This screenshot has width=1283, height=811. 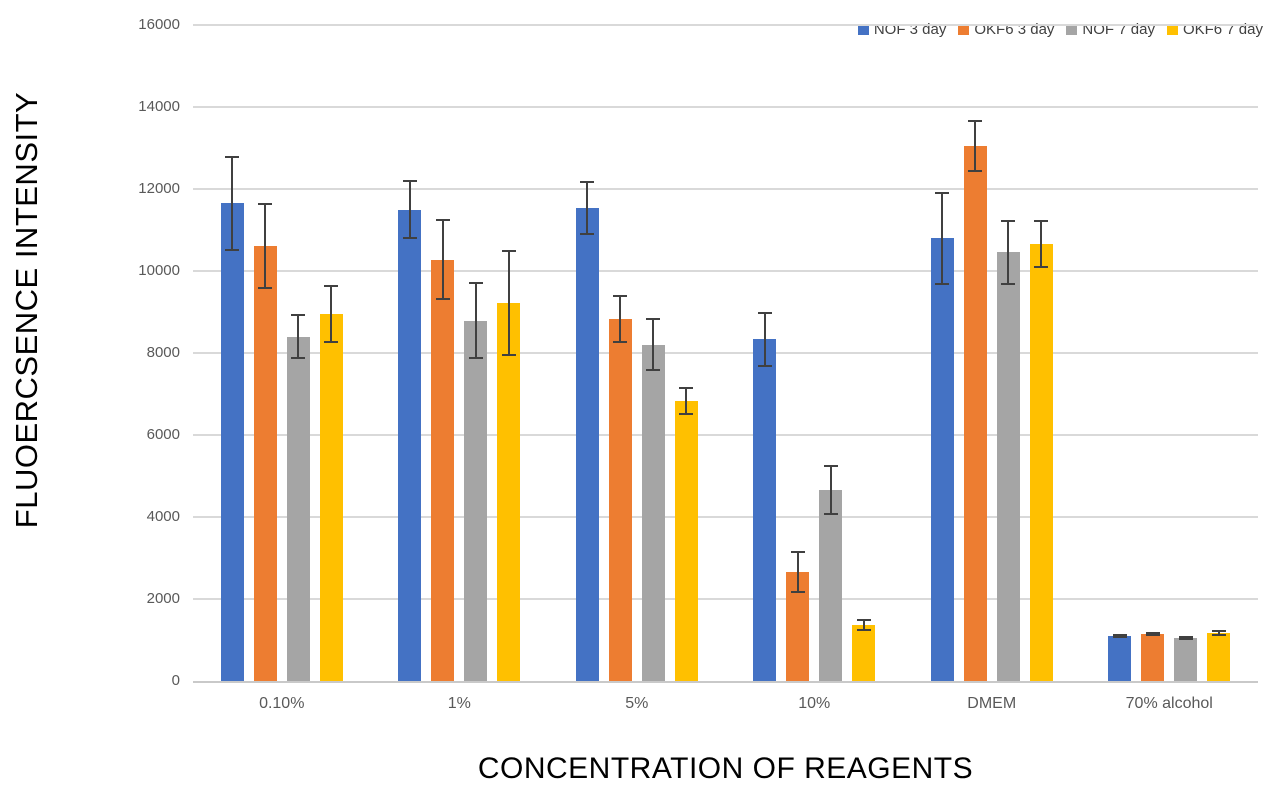 What do you see at coordinates (175, 680) in the screenshot?
I see `y-tick-label: 0` at bounding box center [175, 680].